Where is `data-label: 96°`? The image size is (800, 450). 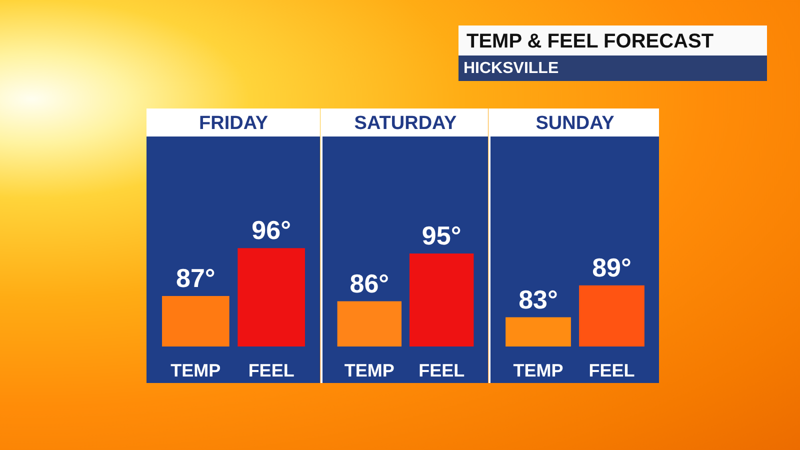
data-label: 96° is located at coordinates (271, 230).